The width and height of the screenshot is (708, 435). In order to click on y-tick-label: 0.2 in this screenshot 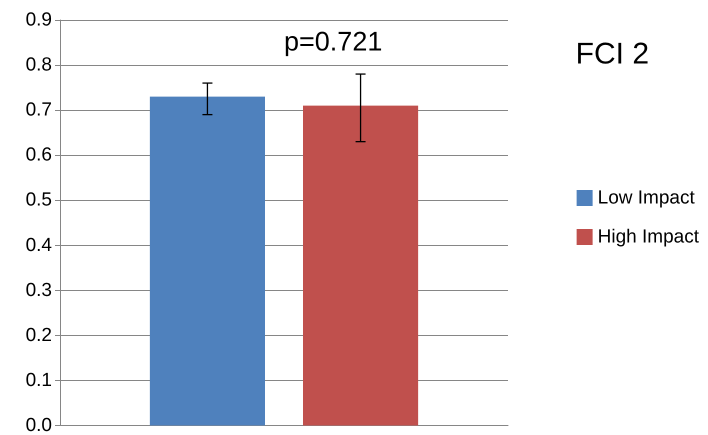, I will do `click(39, 335)`.